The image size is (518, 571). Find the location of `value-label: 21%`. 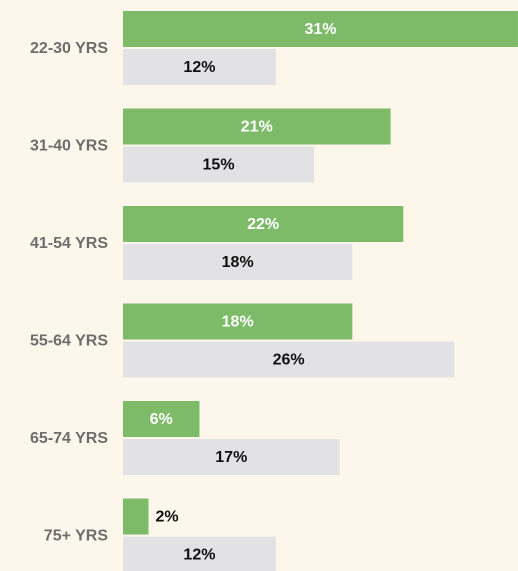

value-label: 21% is located at coordinates (257, 127).